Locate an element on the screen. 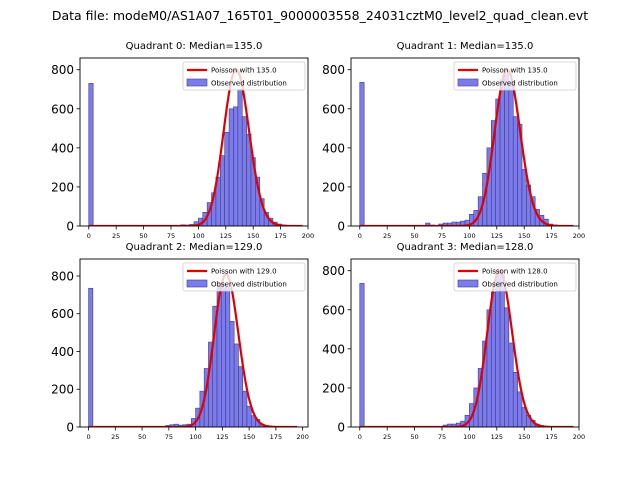 This screenshot has width=640, height=480. legend: Poisson with 129.0 Observed distribution is located at coordinates (244, 277).